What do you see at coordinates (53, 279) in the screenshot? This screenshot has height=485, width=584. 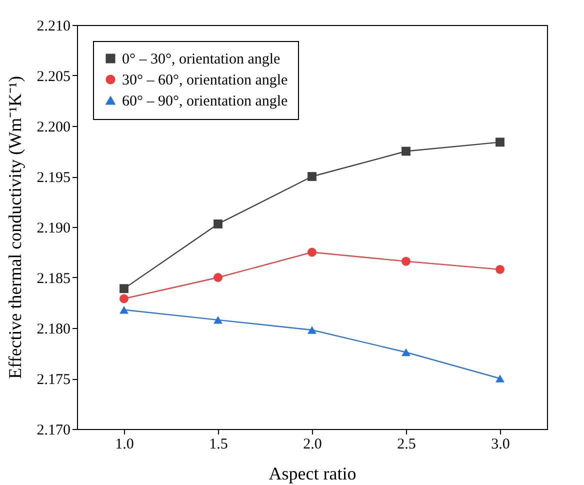 I see `y-tick-label: 2.185` at bounding box center [53, 279].